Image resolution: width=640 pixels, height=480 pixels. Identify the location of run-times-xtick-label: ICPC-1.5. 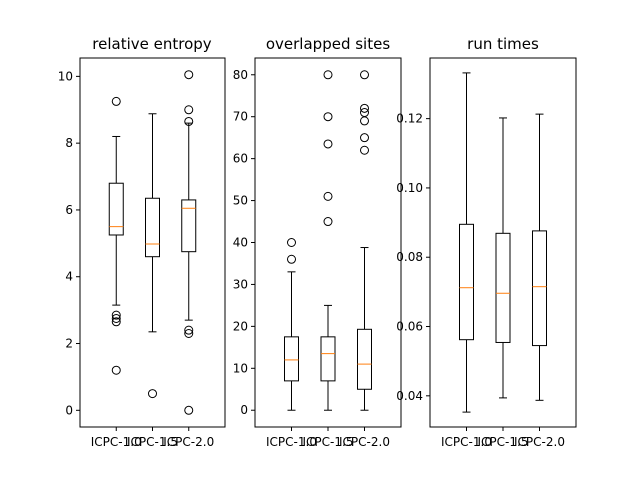
(503, 442).